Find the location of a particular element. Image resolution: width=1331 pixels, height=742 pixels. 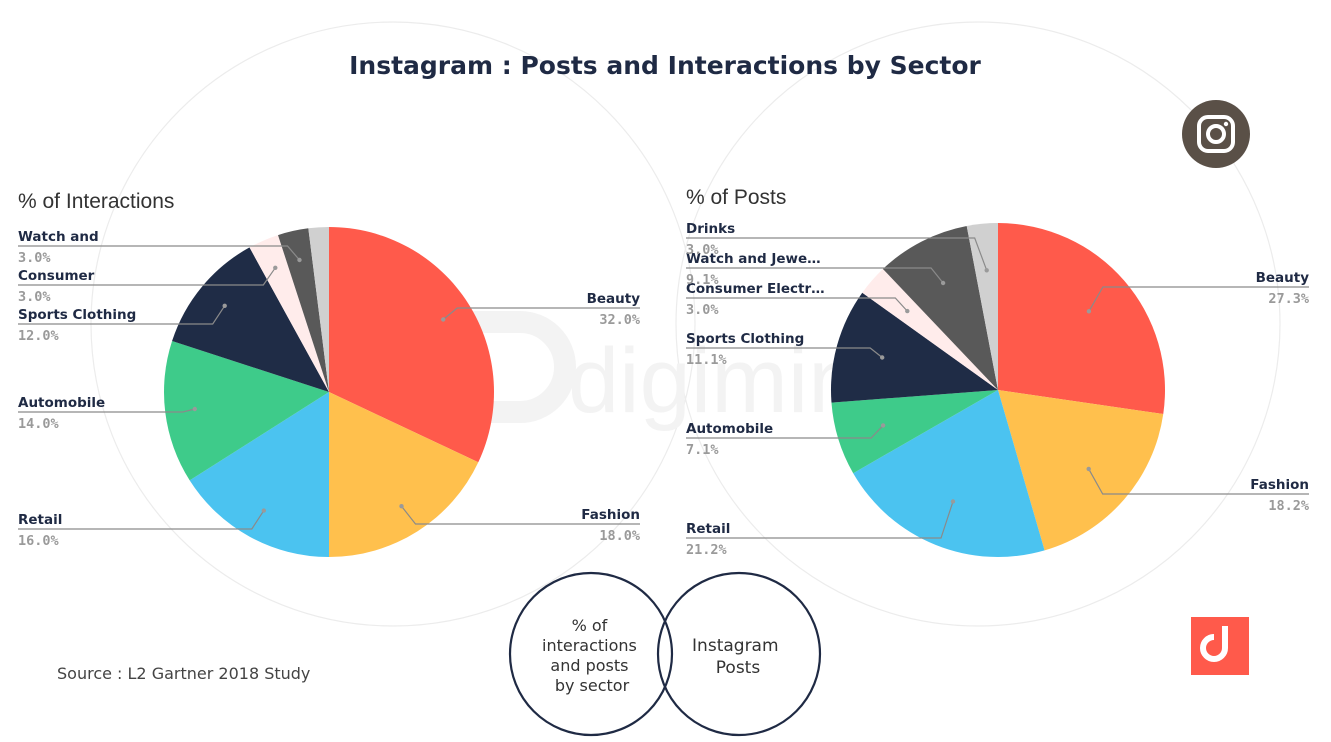

venn-right-text: Instagram Posts is located at coordinates (738, 657).